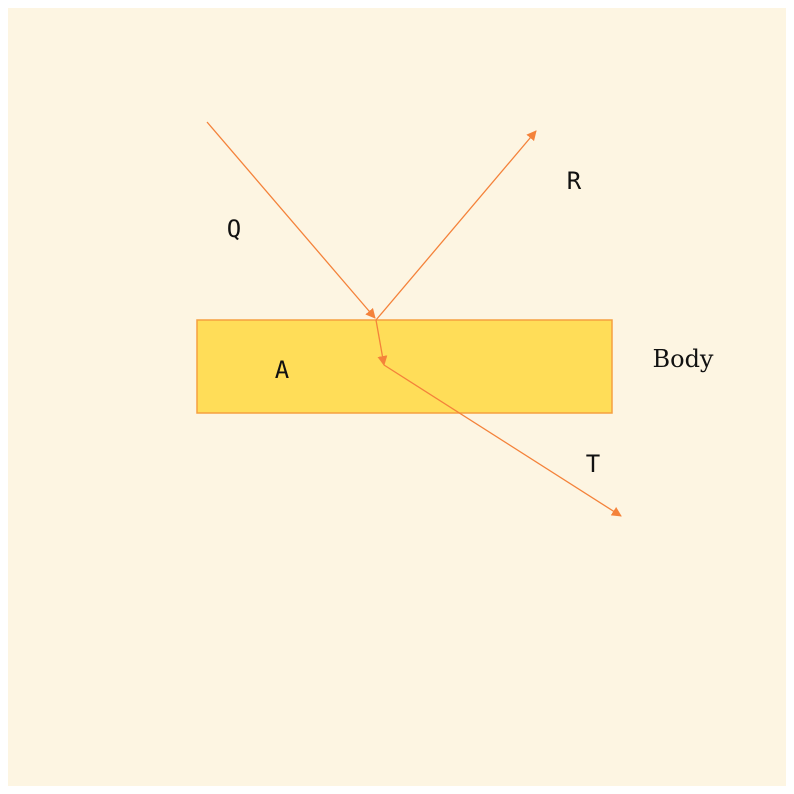 The image size is (794, 794). What do you see at coordinates (502, 440) in the screenshot?
I see `transmitted-ray` at bounding box center [502, 440].